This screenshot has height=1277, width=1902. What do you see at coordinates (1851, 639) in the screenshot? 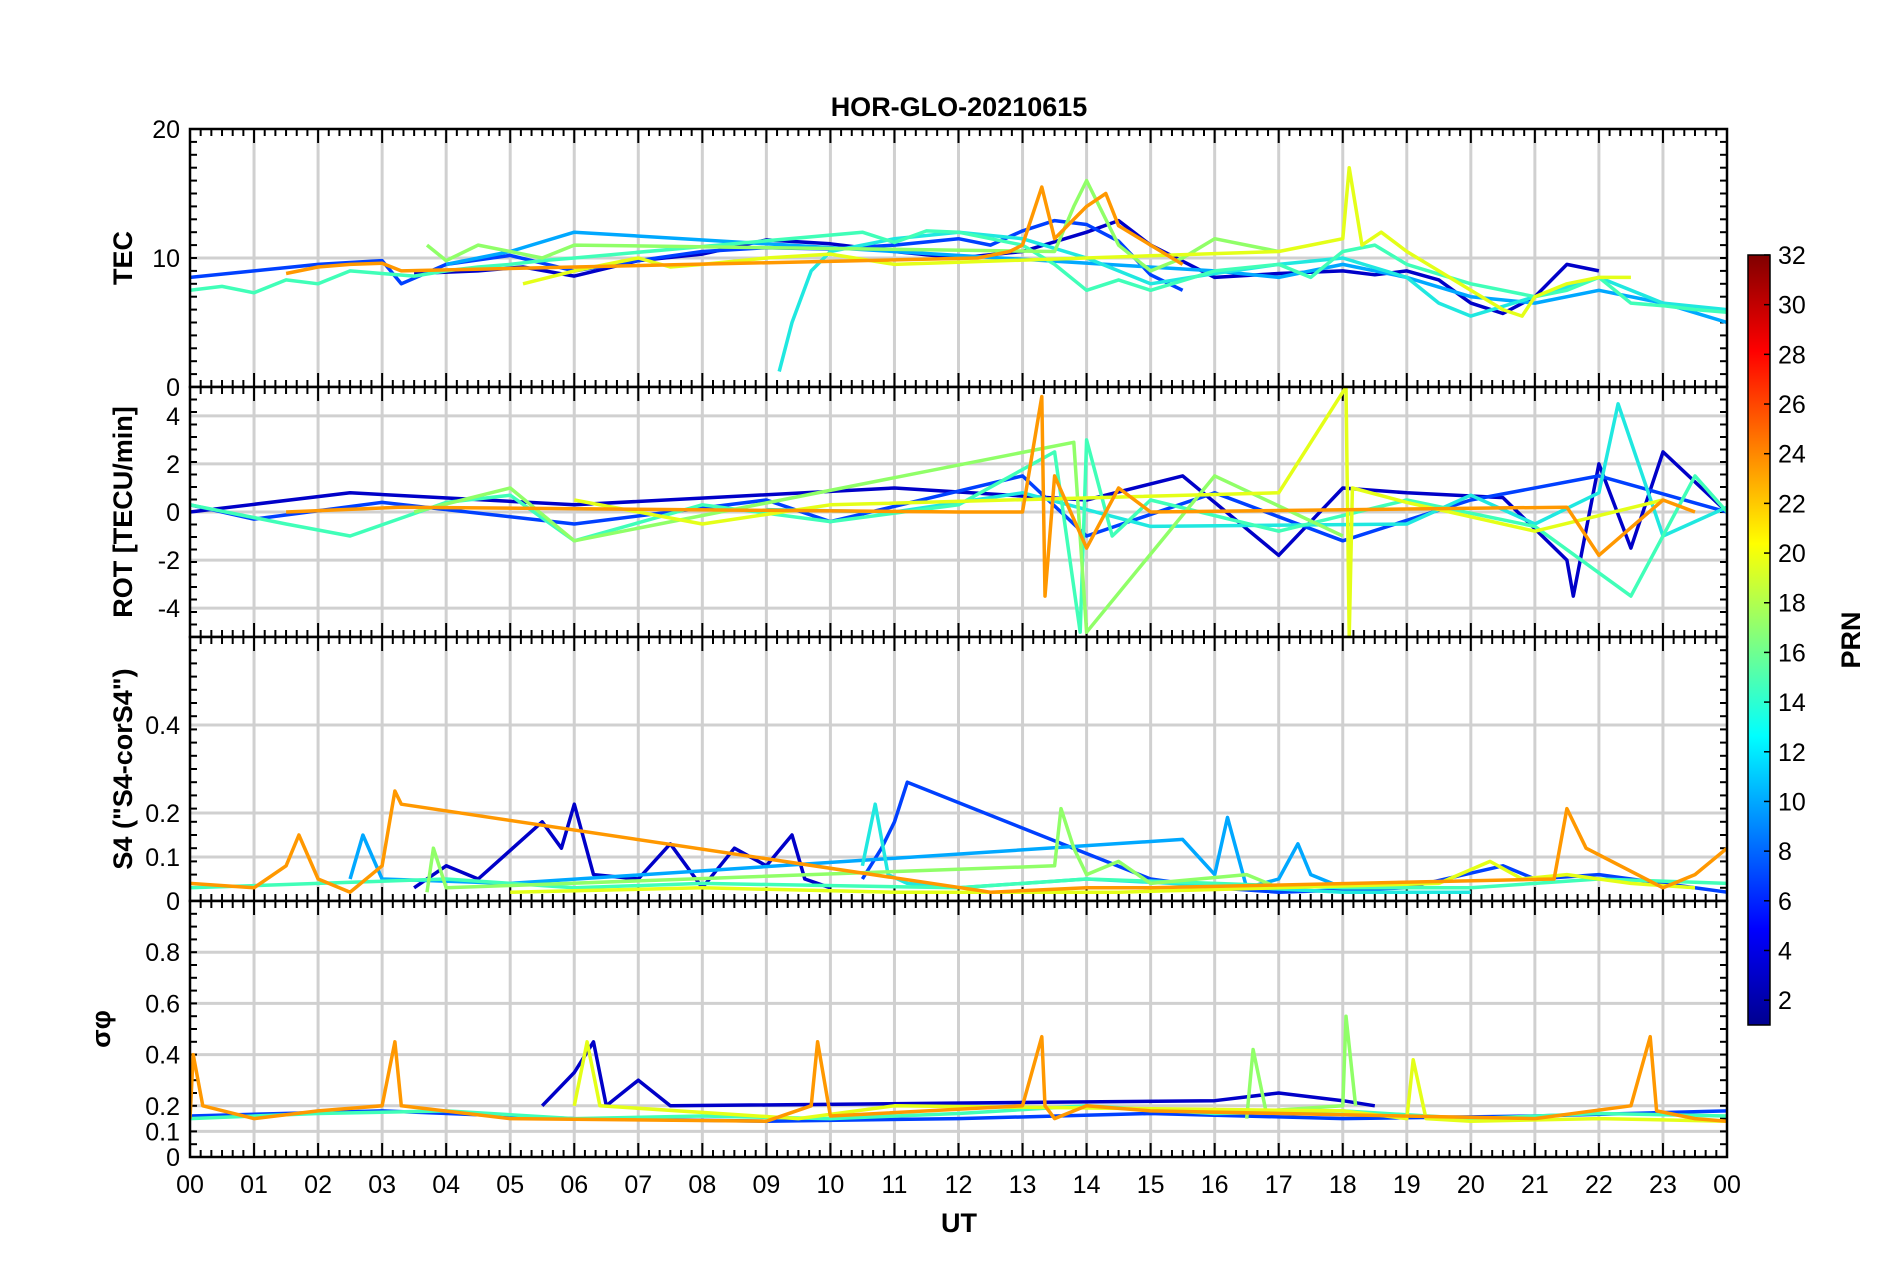
I see `colorbar-label: PRN` at bounding box center [1851, 639].